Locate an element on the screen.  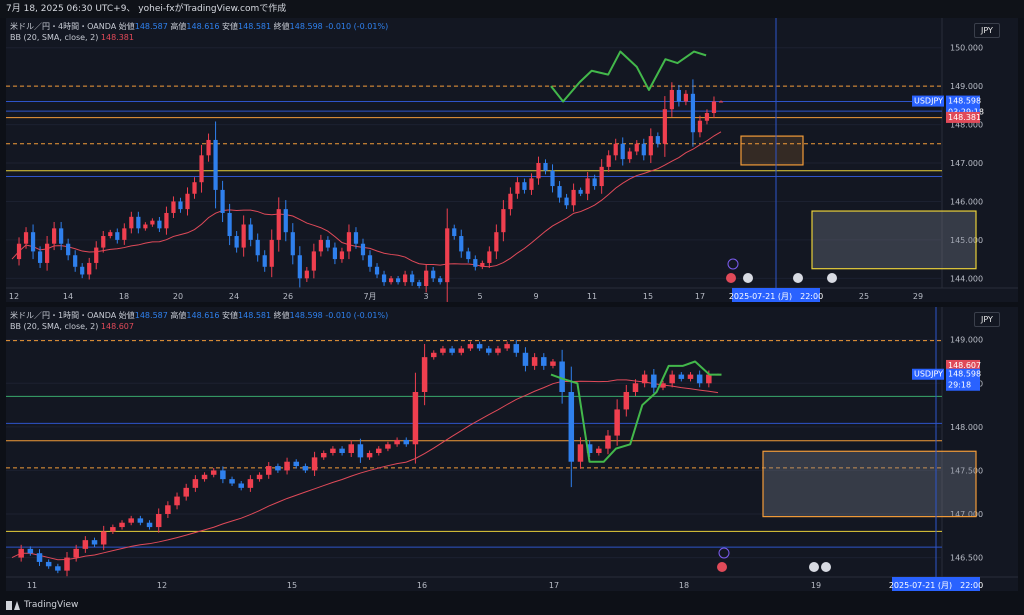
legend-high: 148.616 is located at coordinates (203, 315).